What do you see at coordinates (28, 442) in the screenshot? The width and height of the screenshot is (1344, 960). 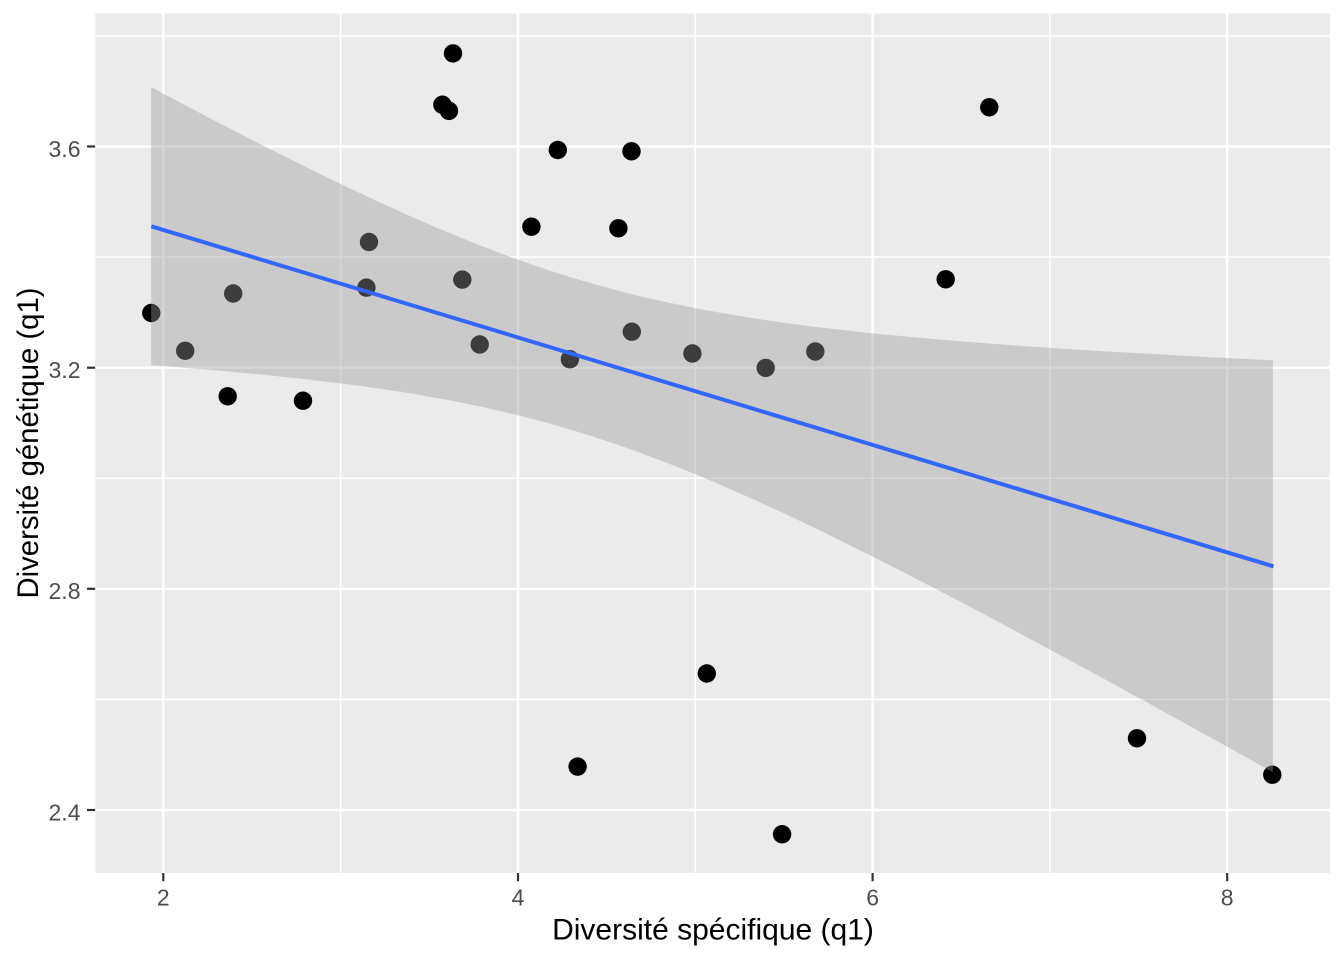 I see `svg-text: Diversité génétique (q1)` at bounding box center [28, 442].